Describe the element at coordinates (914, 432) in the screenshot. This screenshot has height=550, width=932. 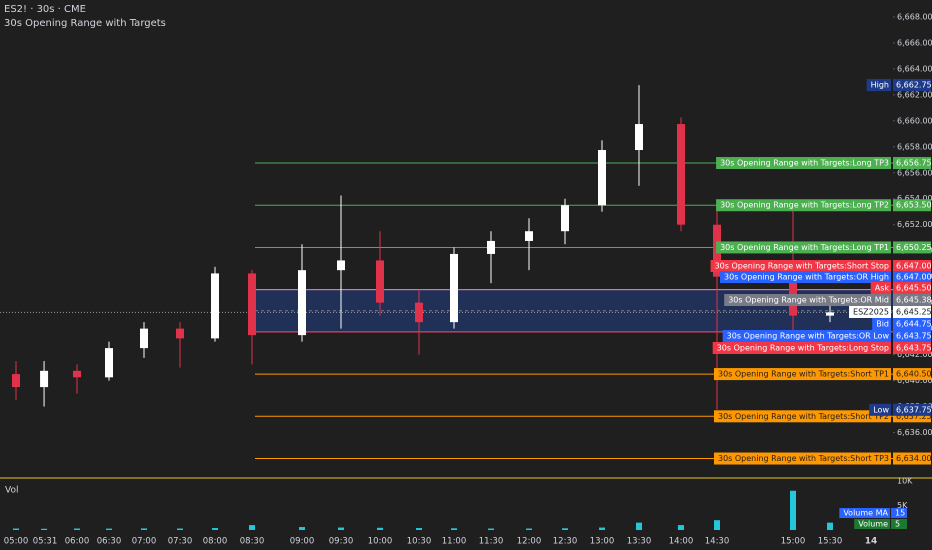
I see `y-tick-label: 6,636.00` at that location.